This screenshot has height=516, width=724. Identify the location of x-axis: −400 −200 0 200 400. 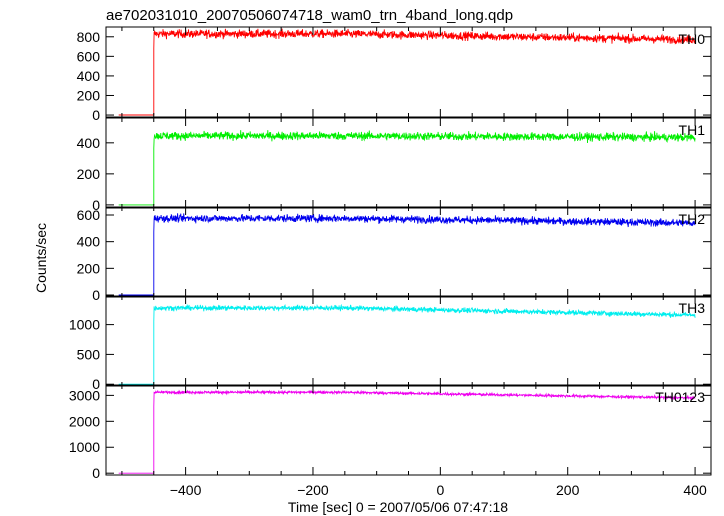
(438, 490).